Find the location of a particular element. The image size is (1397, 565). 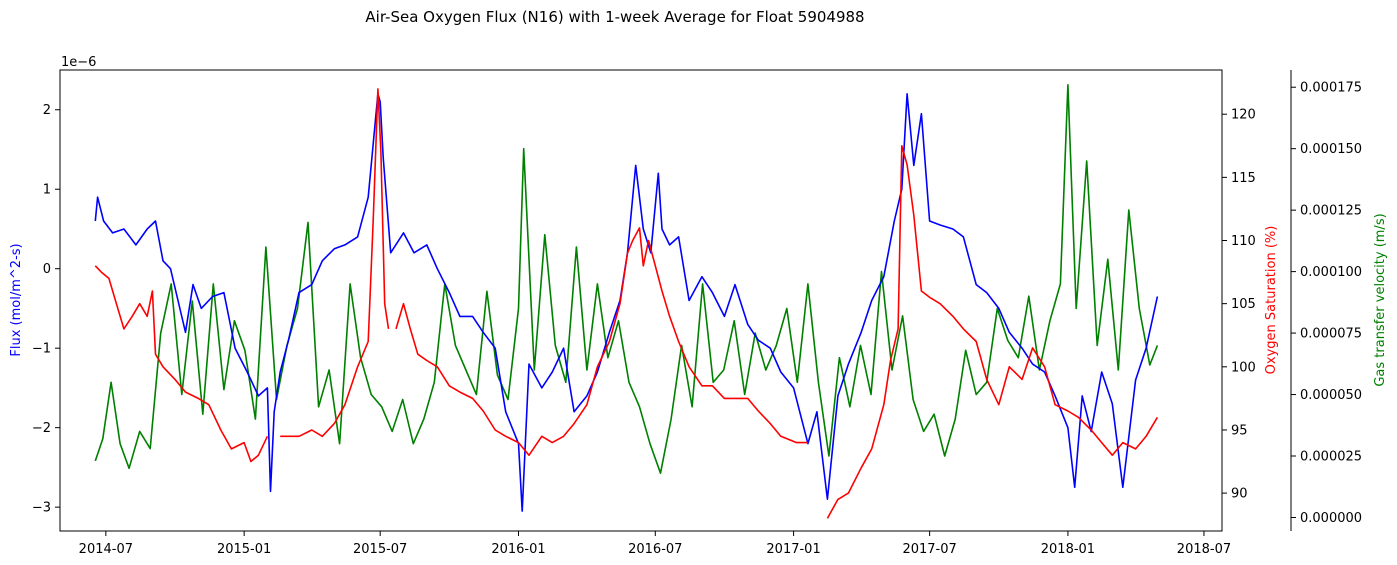

x-tick-label: 2017-07 is located at coordinates (929, 549).